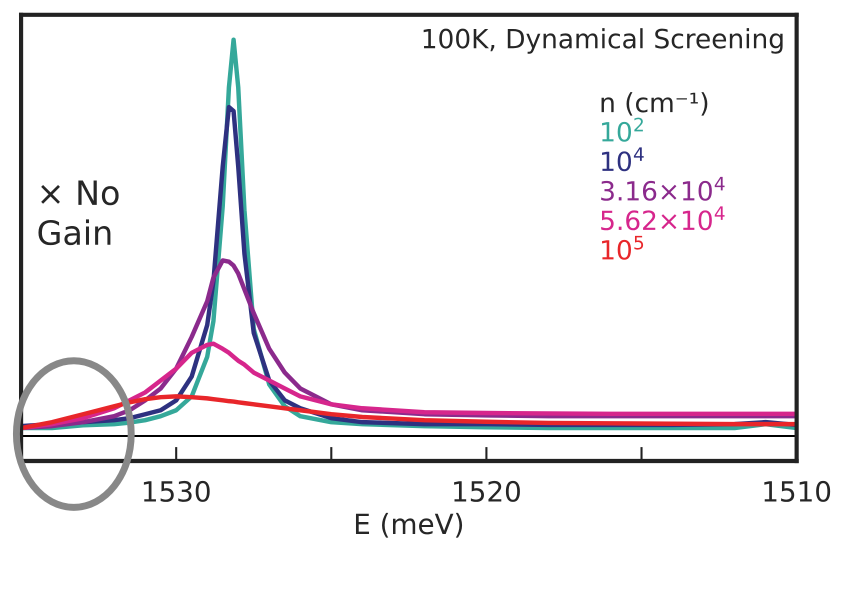 The height and width of the screenshot is (591, 843). Describe the element at coordinates (663, 218) in the screenshot. I see `text: 5.62×10$^{4}$` at that location.